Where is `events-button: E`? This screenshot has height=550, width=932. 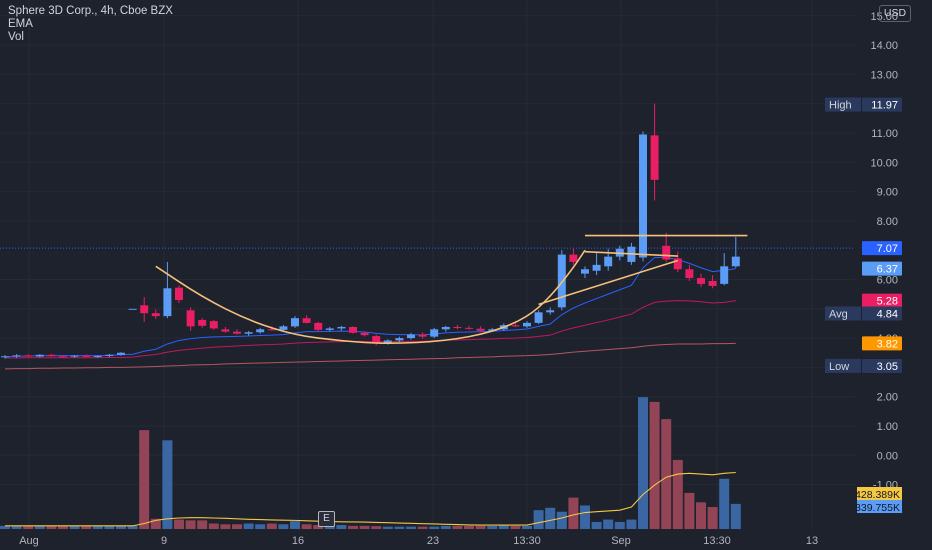 events-button: E is located at coordinates (326, 519).